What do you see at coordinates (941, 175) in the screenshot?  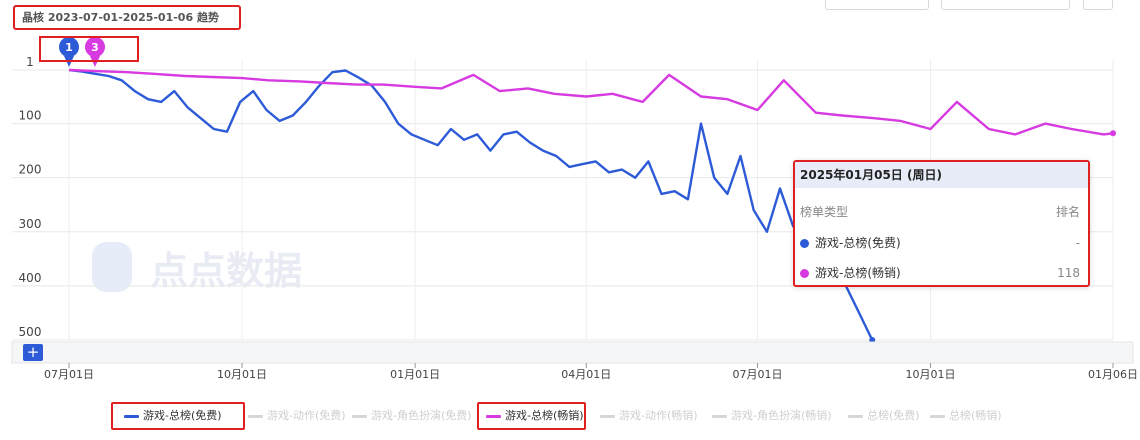 I see `tooltip-date: 2025年01月05日 (周日)` at bounding box center [941, 175].